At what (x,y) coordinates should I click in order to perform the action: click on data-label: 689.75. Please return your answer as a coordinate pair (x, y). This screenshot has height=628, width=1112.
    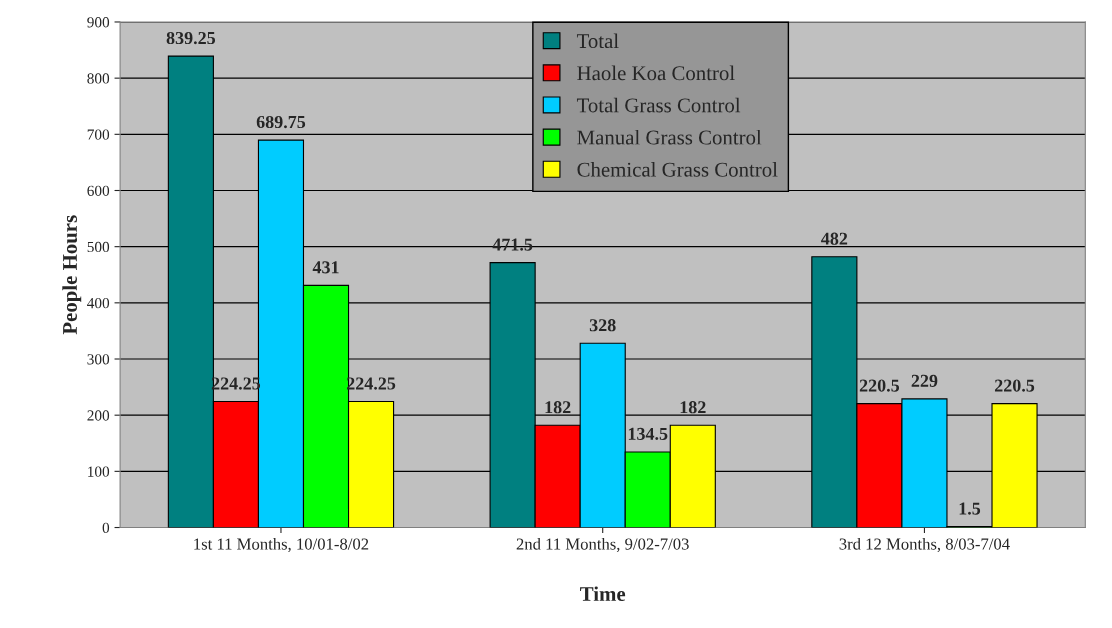
    Looking at the image, I should click on (281, 122).